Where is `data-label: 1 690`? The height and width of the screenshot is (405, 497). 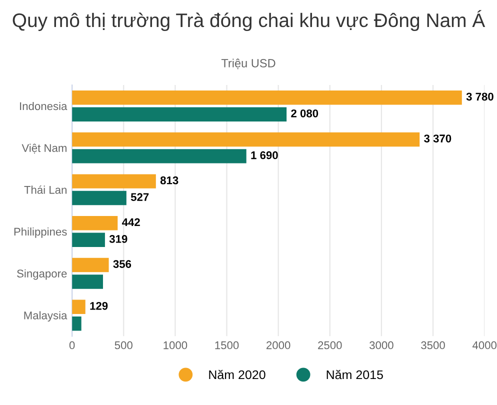 data-label: 1 690 is located at coordinates (264, 155).